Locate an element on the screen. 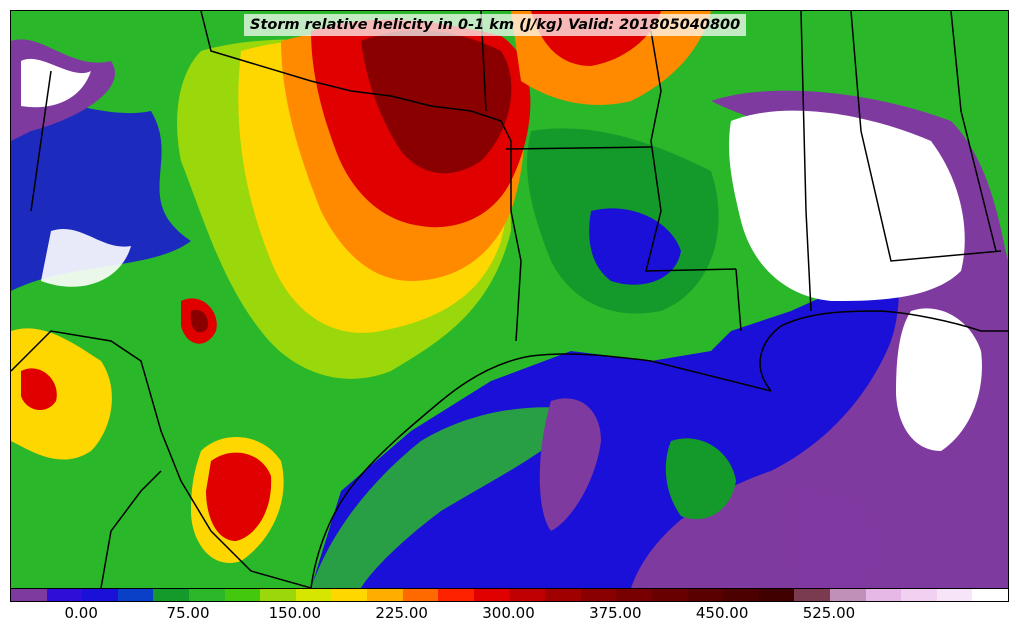  boundary-louisiana-east is located at coordinates (738, 300).